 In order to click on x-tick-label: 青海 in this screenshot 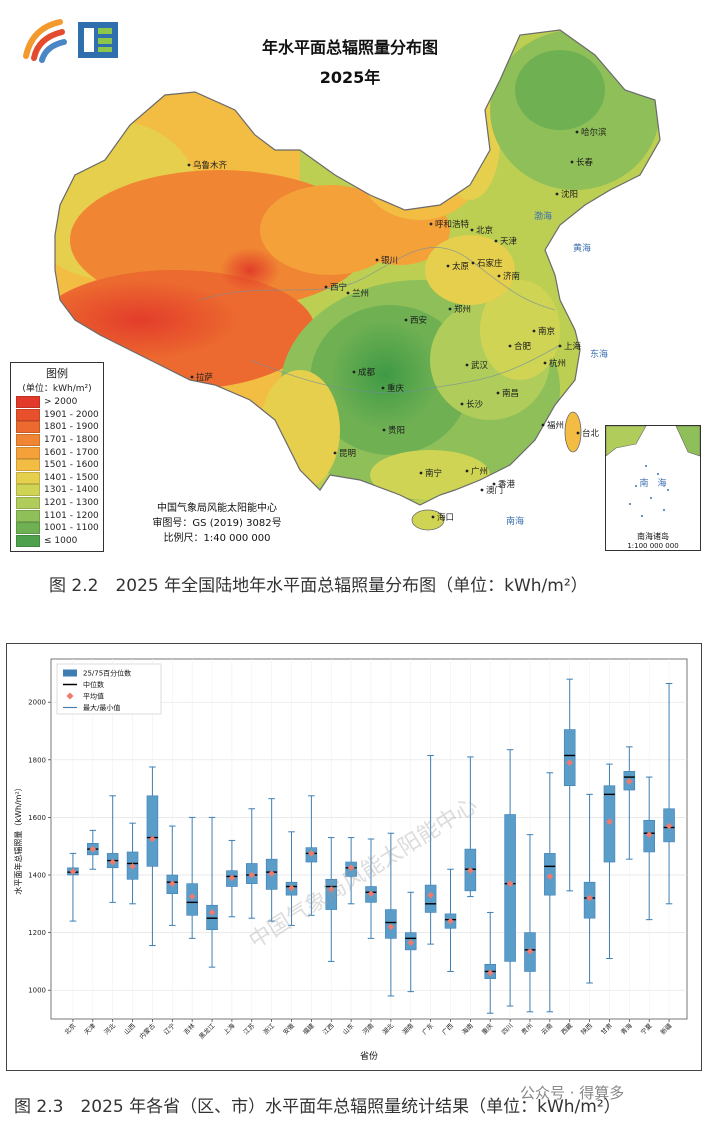, I will do `click(626, 1029)`.